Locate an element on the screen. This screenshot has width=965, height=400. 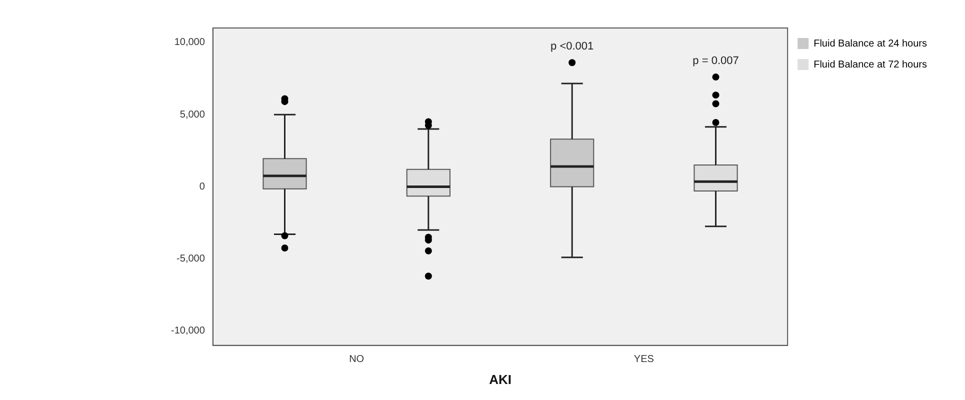
y-tick-label: -10,000 is located at coordinates (188, 331).